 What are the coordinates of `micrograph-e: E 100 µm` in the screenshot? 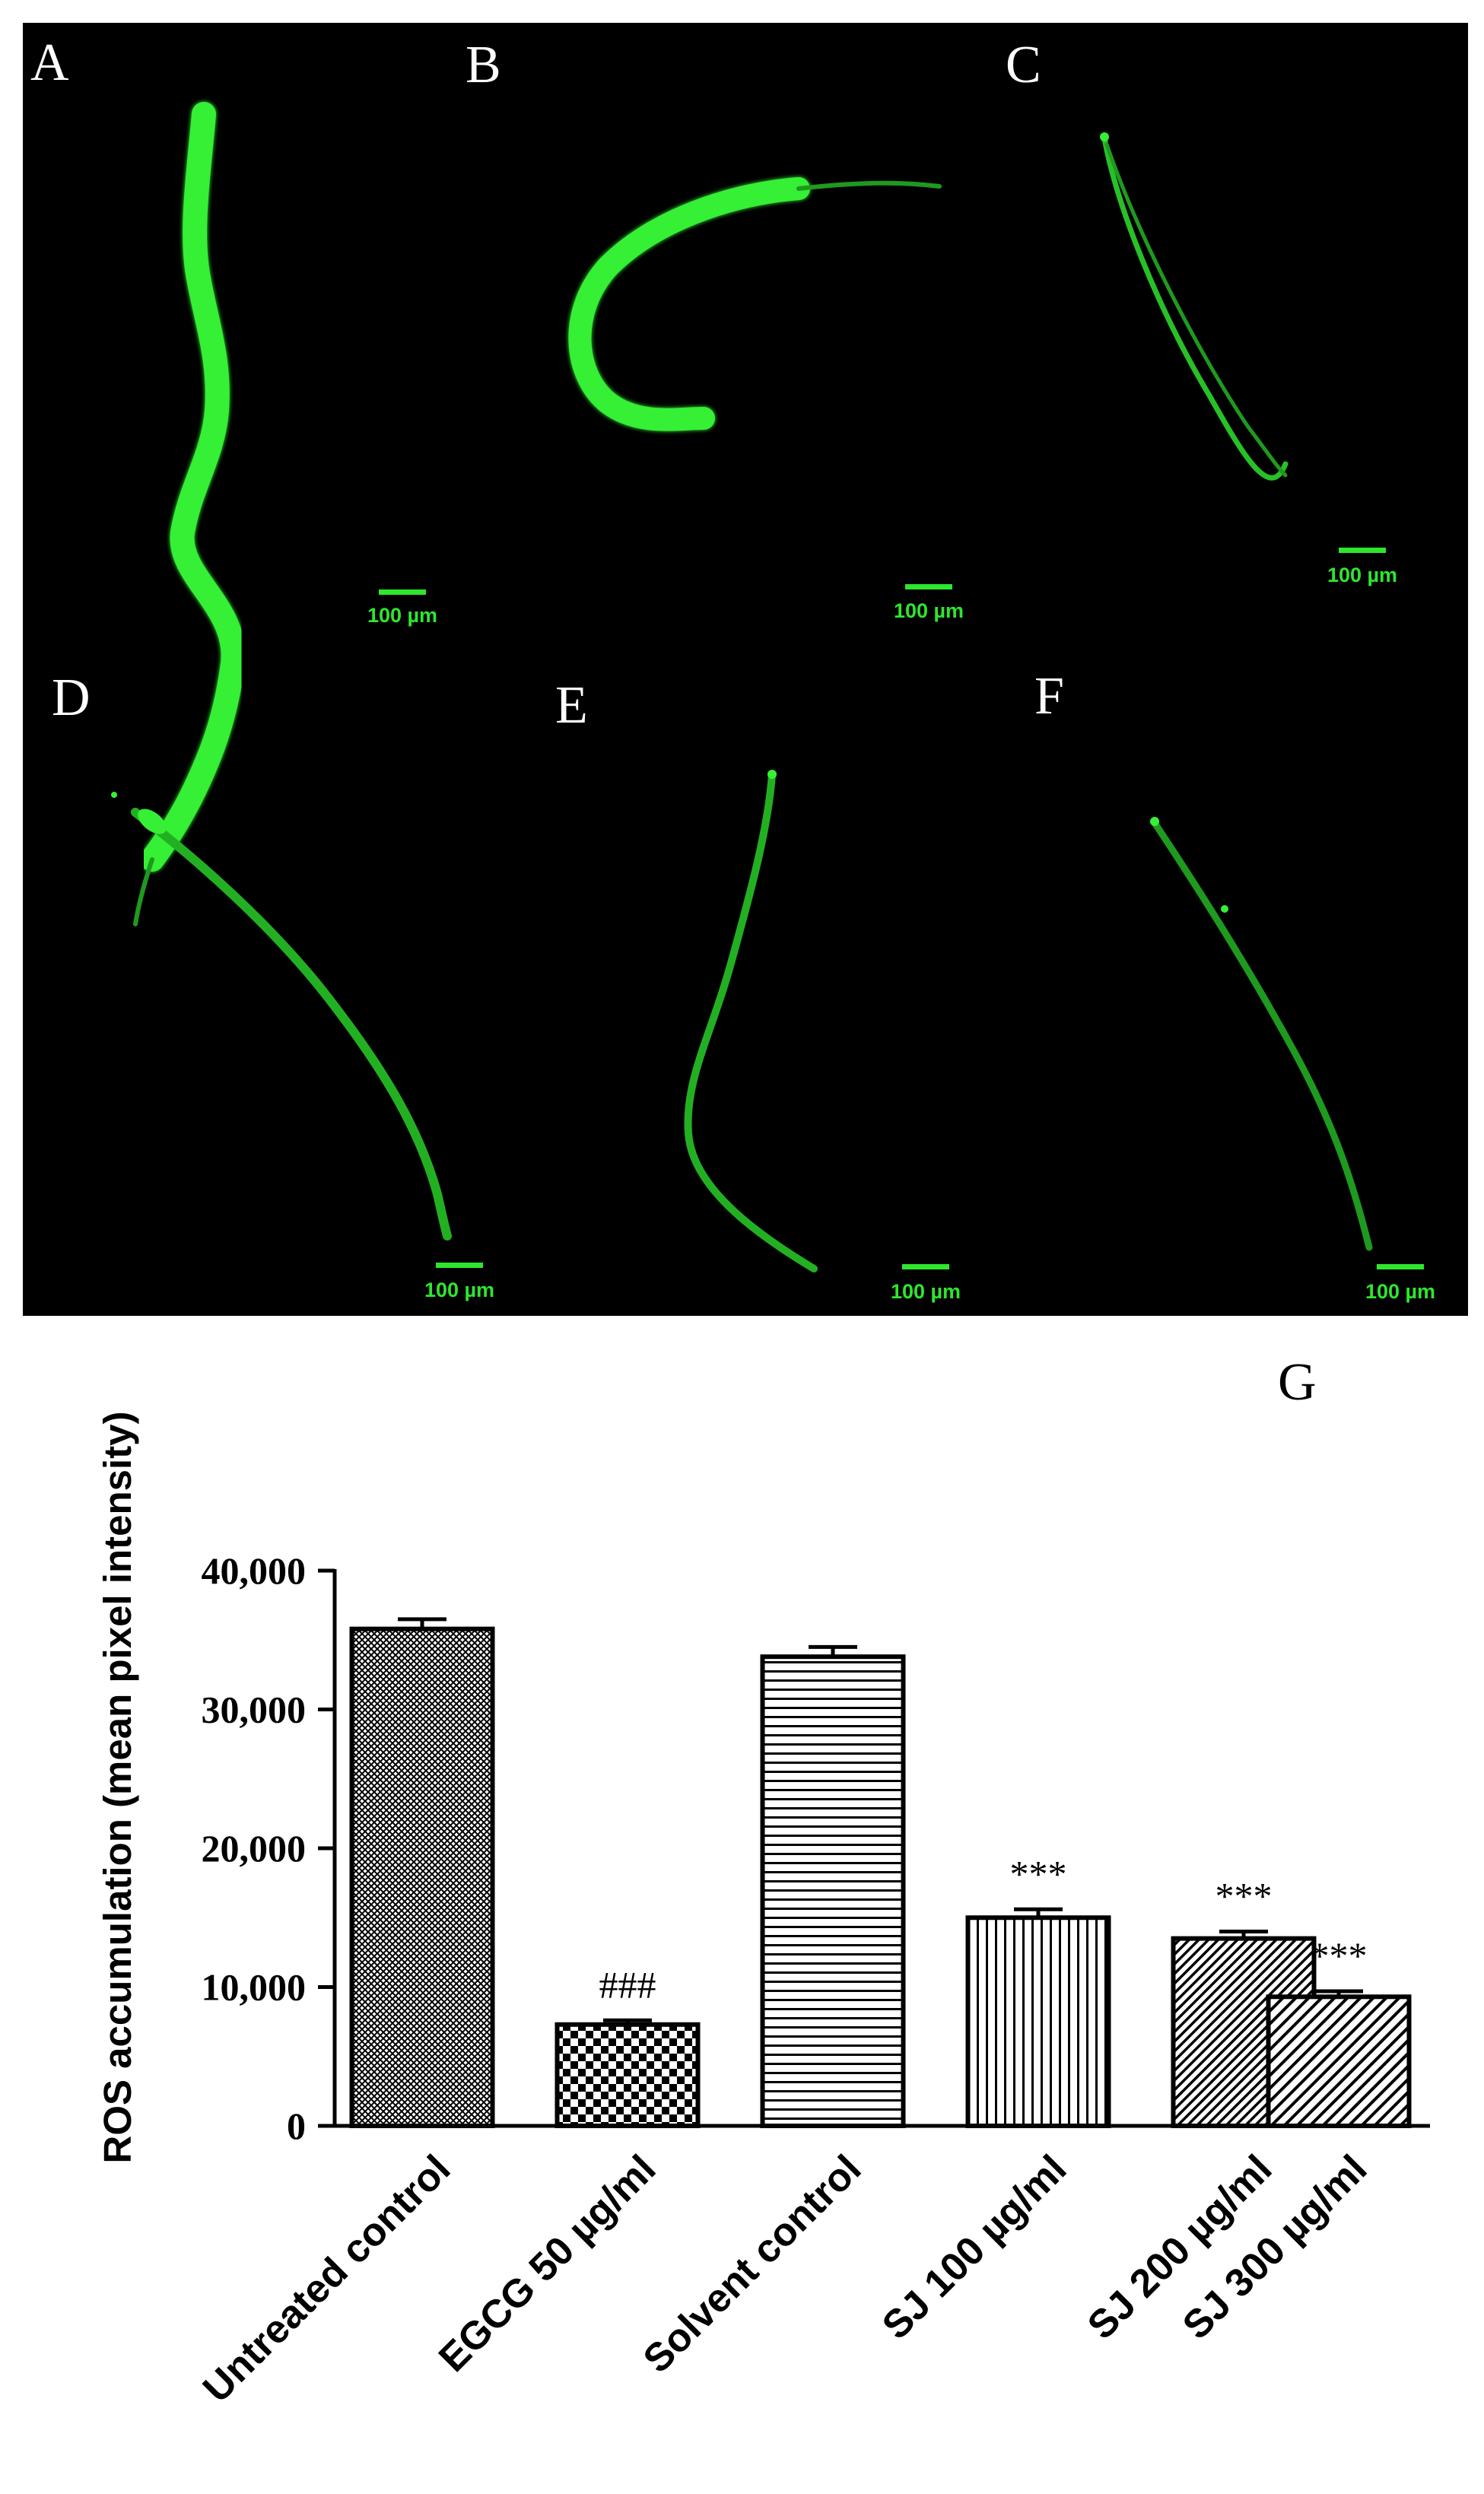 It's located at (758, 990).